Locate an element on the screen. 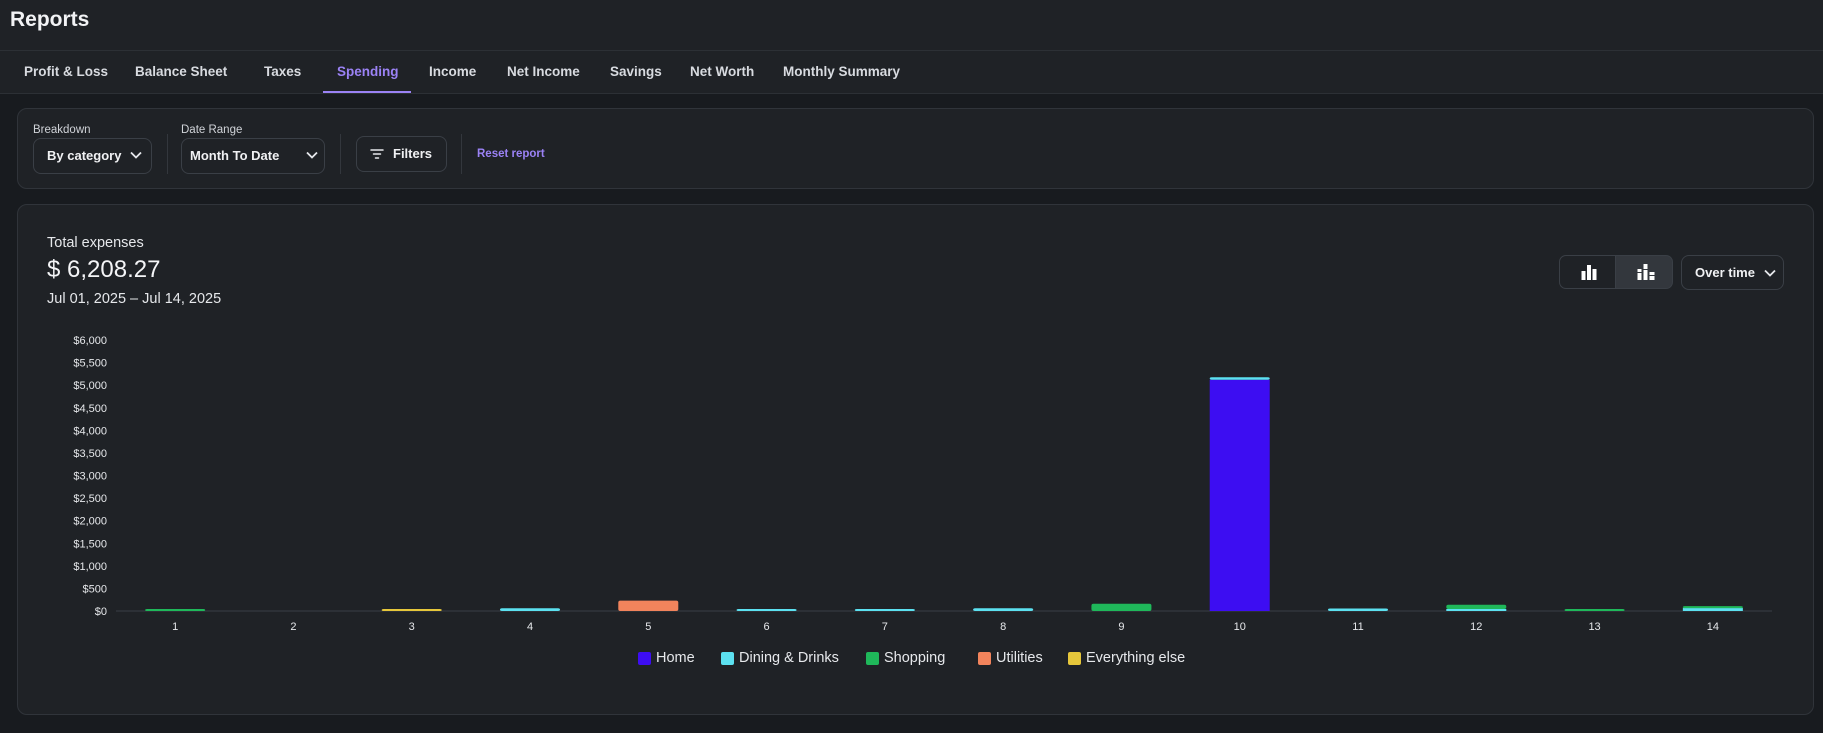 The image size is (1823, 733). tab-net-income: Net Income is located at coordinates (543, 71).